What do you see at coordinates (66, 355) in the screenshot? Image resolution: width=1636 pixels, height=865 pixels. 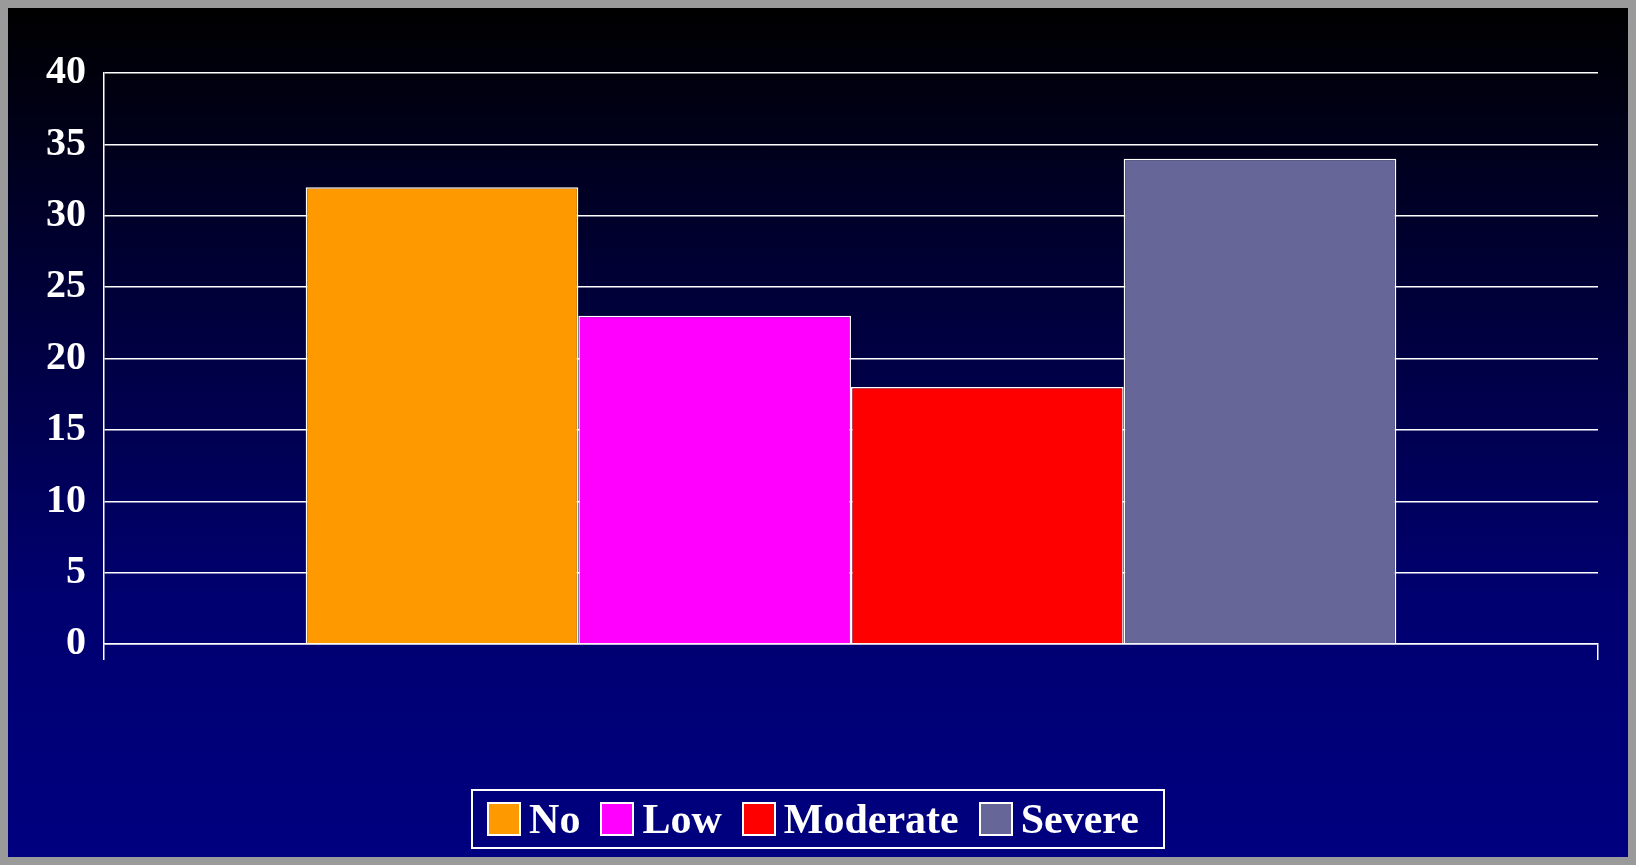 I see `y-tick-label: 20` at bounding box center [66, 355].